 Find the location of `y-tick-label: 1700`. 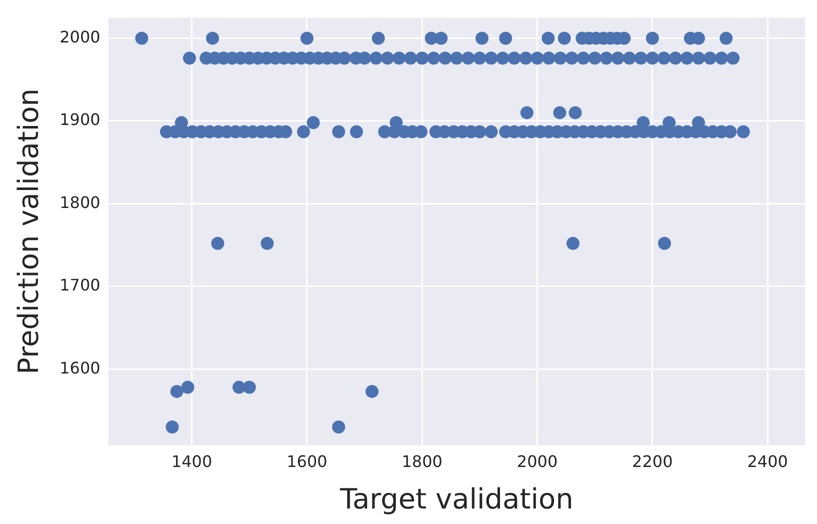

y-tick-label: 1700 is located at coordinates (80, 285).